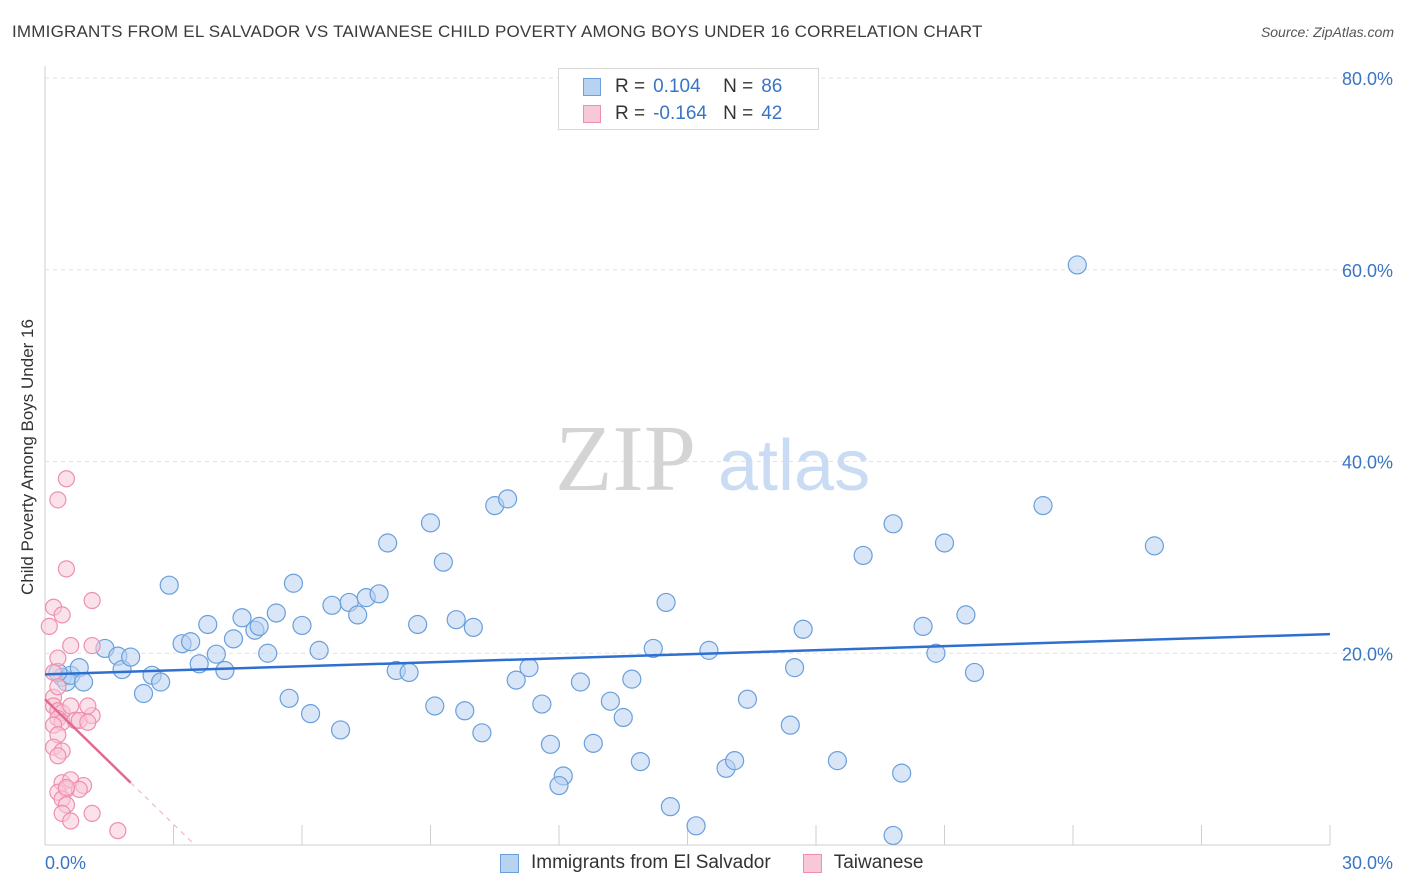 This screenshot has height=892, width=1406. Describe the element at coordinates (772, 113) in the screenshot. I see `legend-n-value: 42` at that location.